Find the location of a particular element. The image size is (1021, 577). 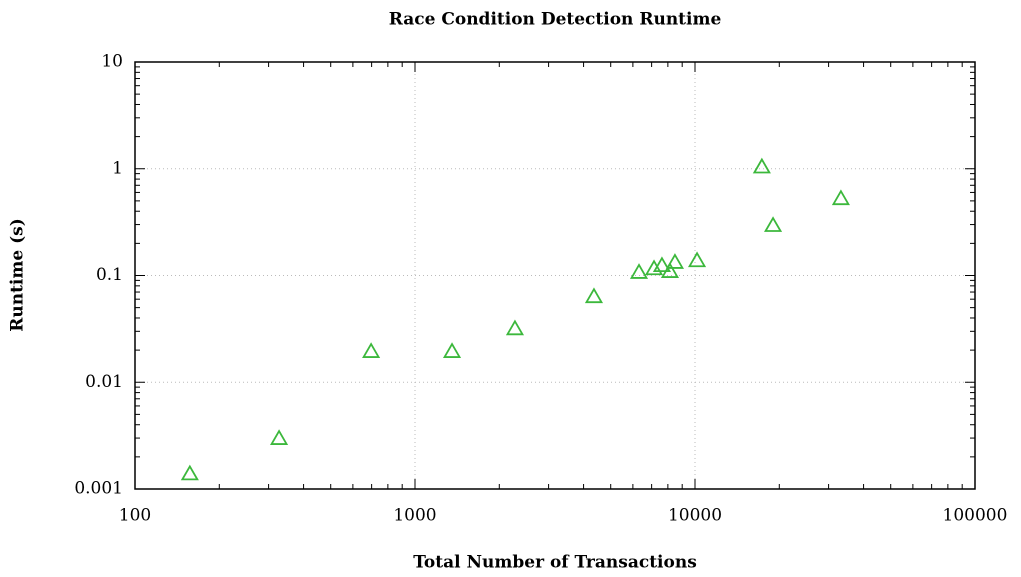

chart-title: Race Condition Detection Runtime is located at coordinates (555, 20).